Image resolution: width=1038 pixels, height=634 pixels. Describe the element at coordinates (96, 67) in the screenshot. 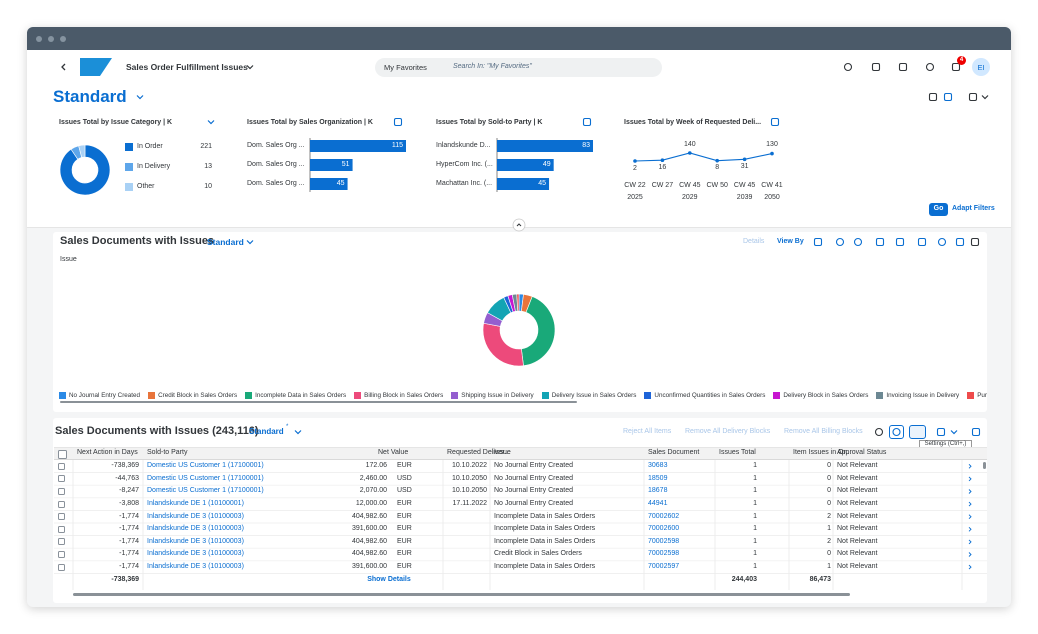

I see `sap-logo` at that location.